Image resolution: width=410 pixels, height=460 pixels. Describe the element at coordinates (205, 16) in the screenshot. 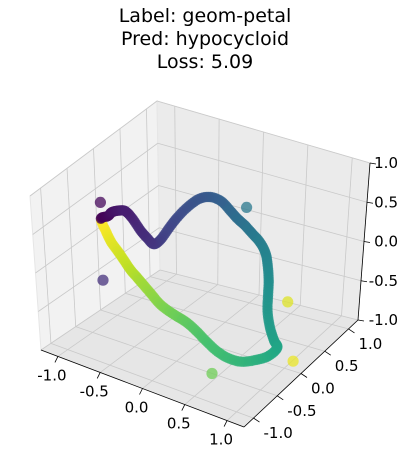

I see `title-label-line: Label: geom-petal` at that location.